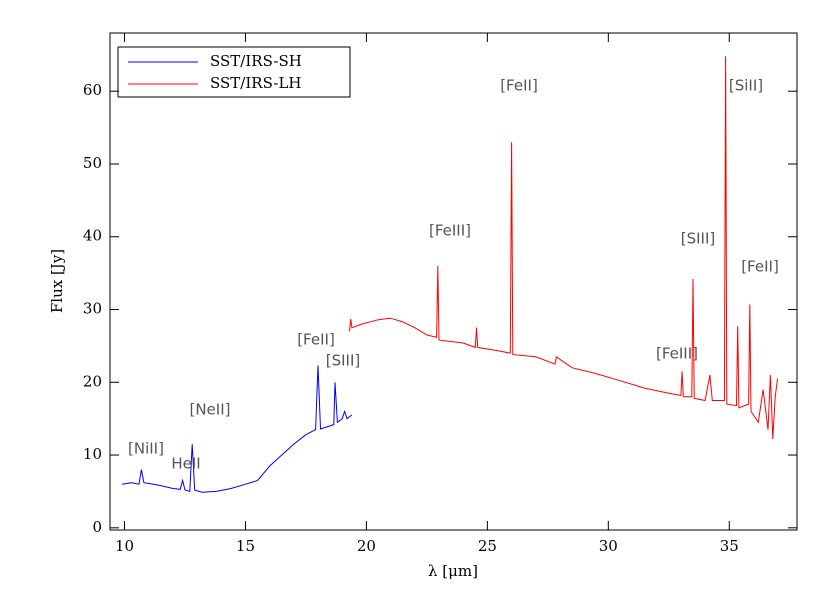 This screenshot has width=830, height=593. Describe the element at coordinates (97, 527) in the screenshot. I see `y-tick-label: 0` at that location.